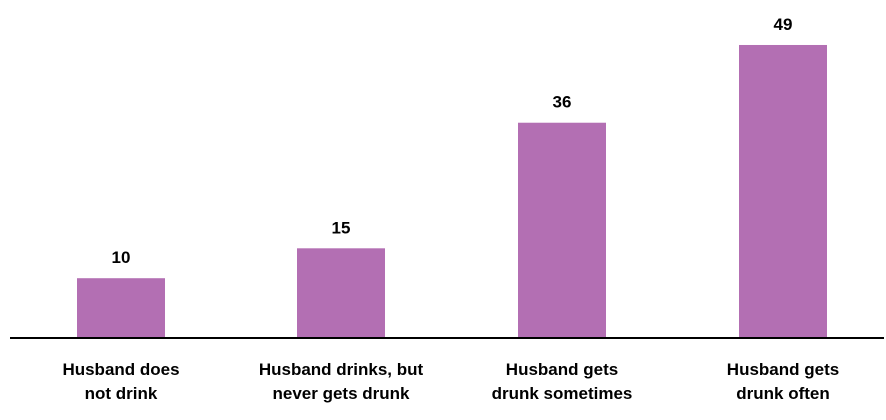 This screenshot has width=886, height=420. Describe the element at coordinates (562, 393) in the screenshot. I see `category-label-3-line-2: drunk sometimes` at that location.